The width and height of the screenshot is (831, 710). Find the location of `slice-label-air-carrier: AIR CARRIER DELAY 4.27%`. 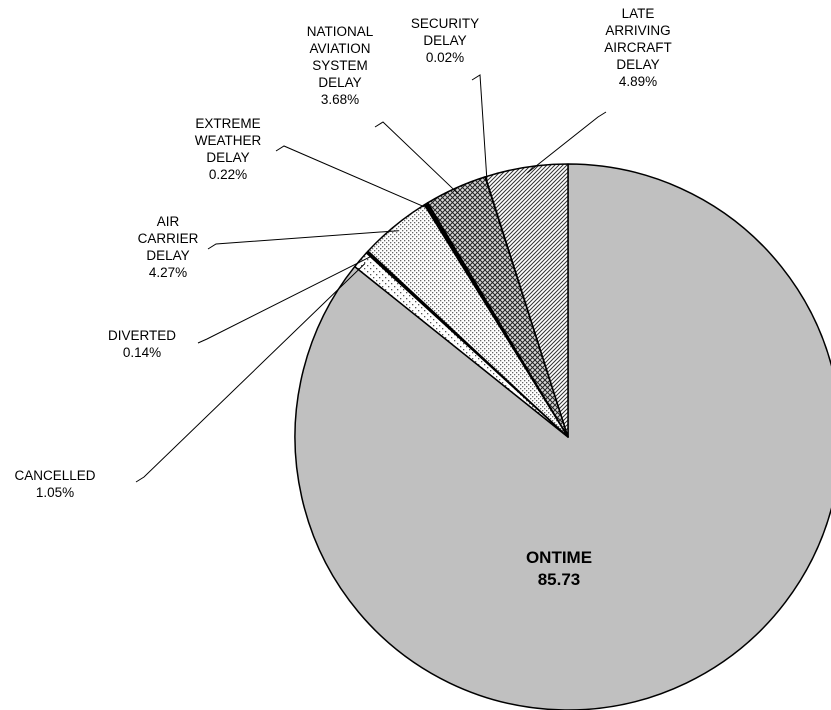

slice-label-air-carrier: AIR CARRIER DELAY 4.27% is located at coordinates (168, 247).